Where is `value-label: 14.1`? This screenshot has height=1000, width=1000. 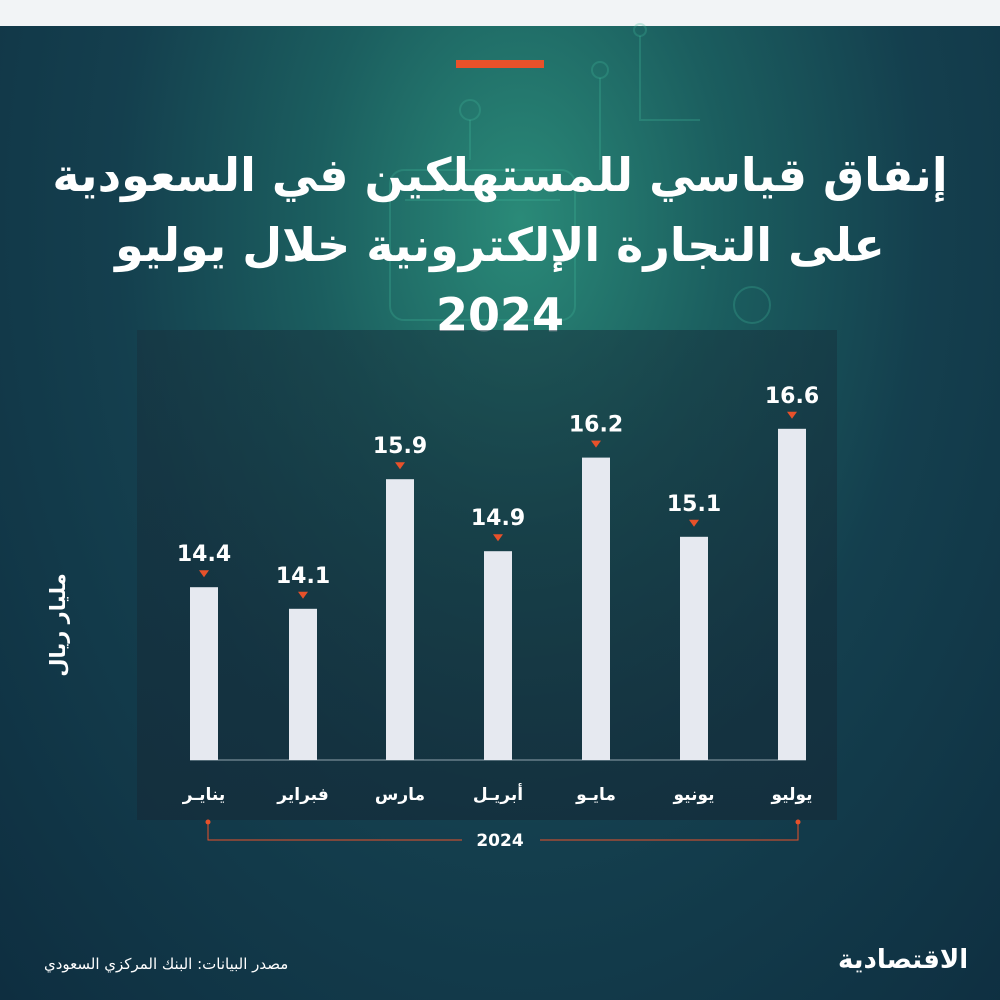
value-label: 14.1 is located at coordinates (303, 576).